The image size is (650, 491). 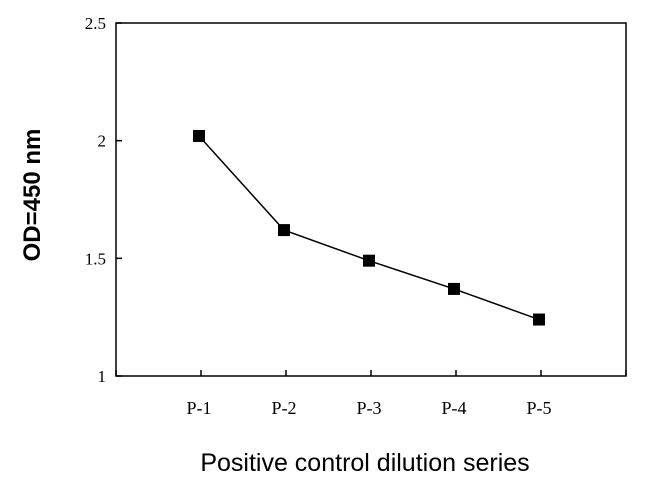 What do you see at coordinates (453, 408) in the screenshot?
I see `x-tick-label: P-4` at bounding box center [453, 408].